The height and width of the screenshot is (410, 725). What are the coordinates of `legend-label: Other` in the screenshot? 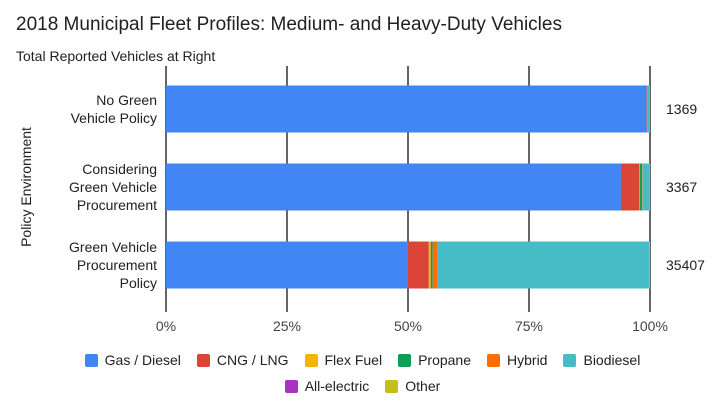 It's located at (423, 386).